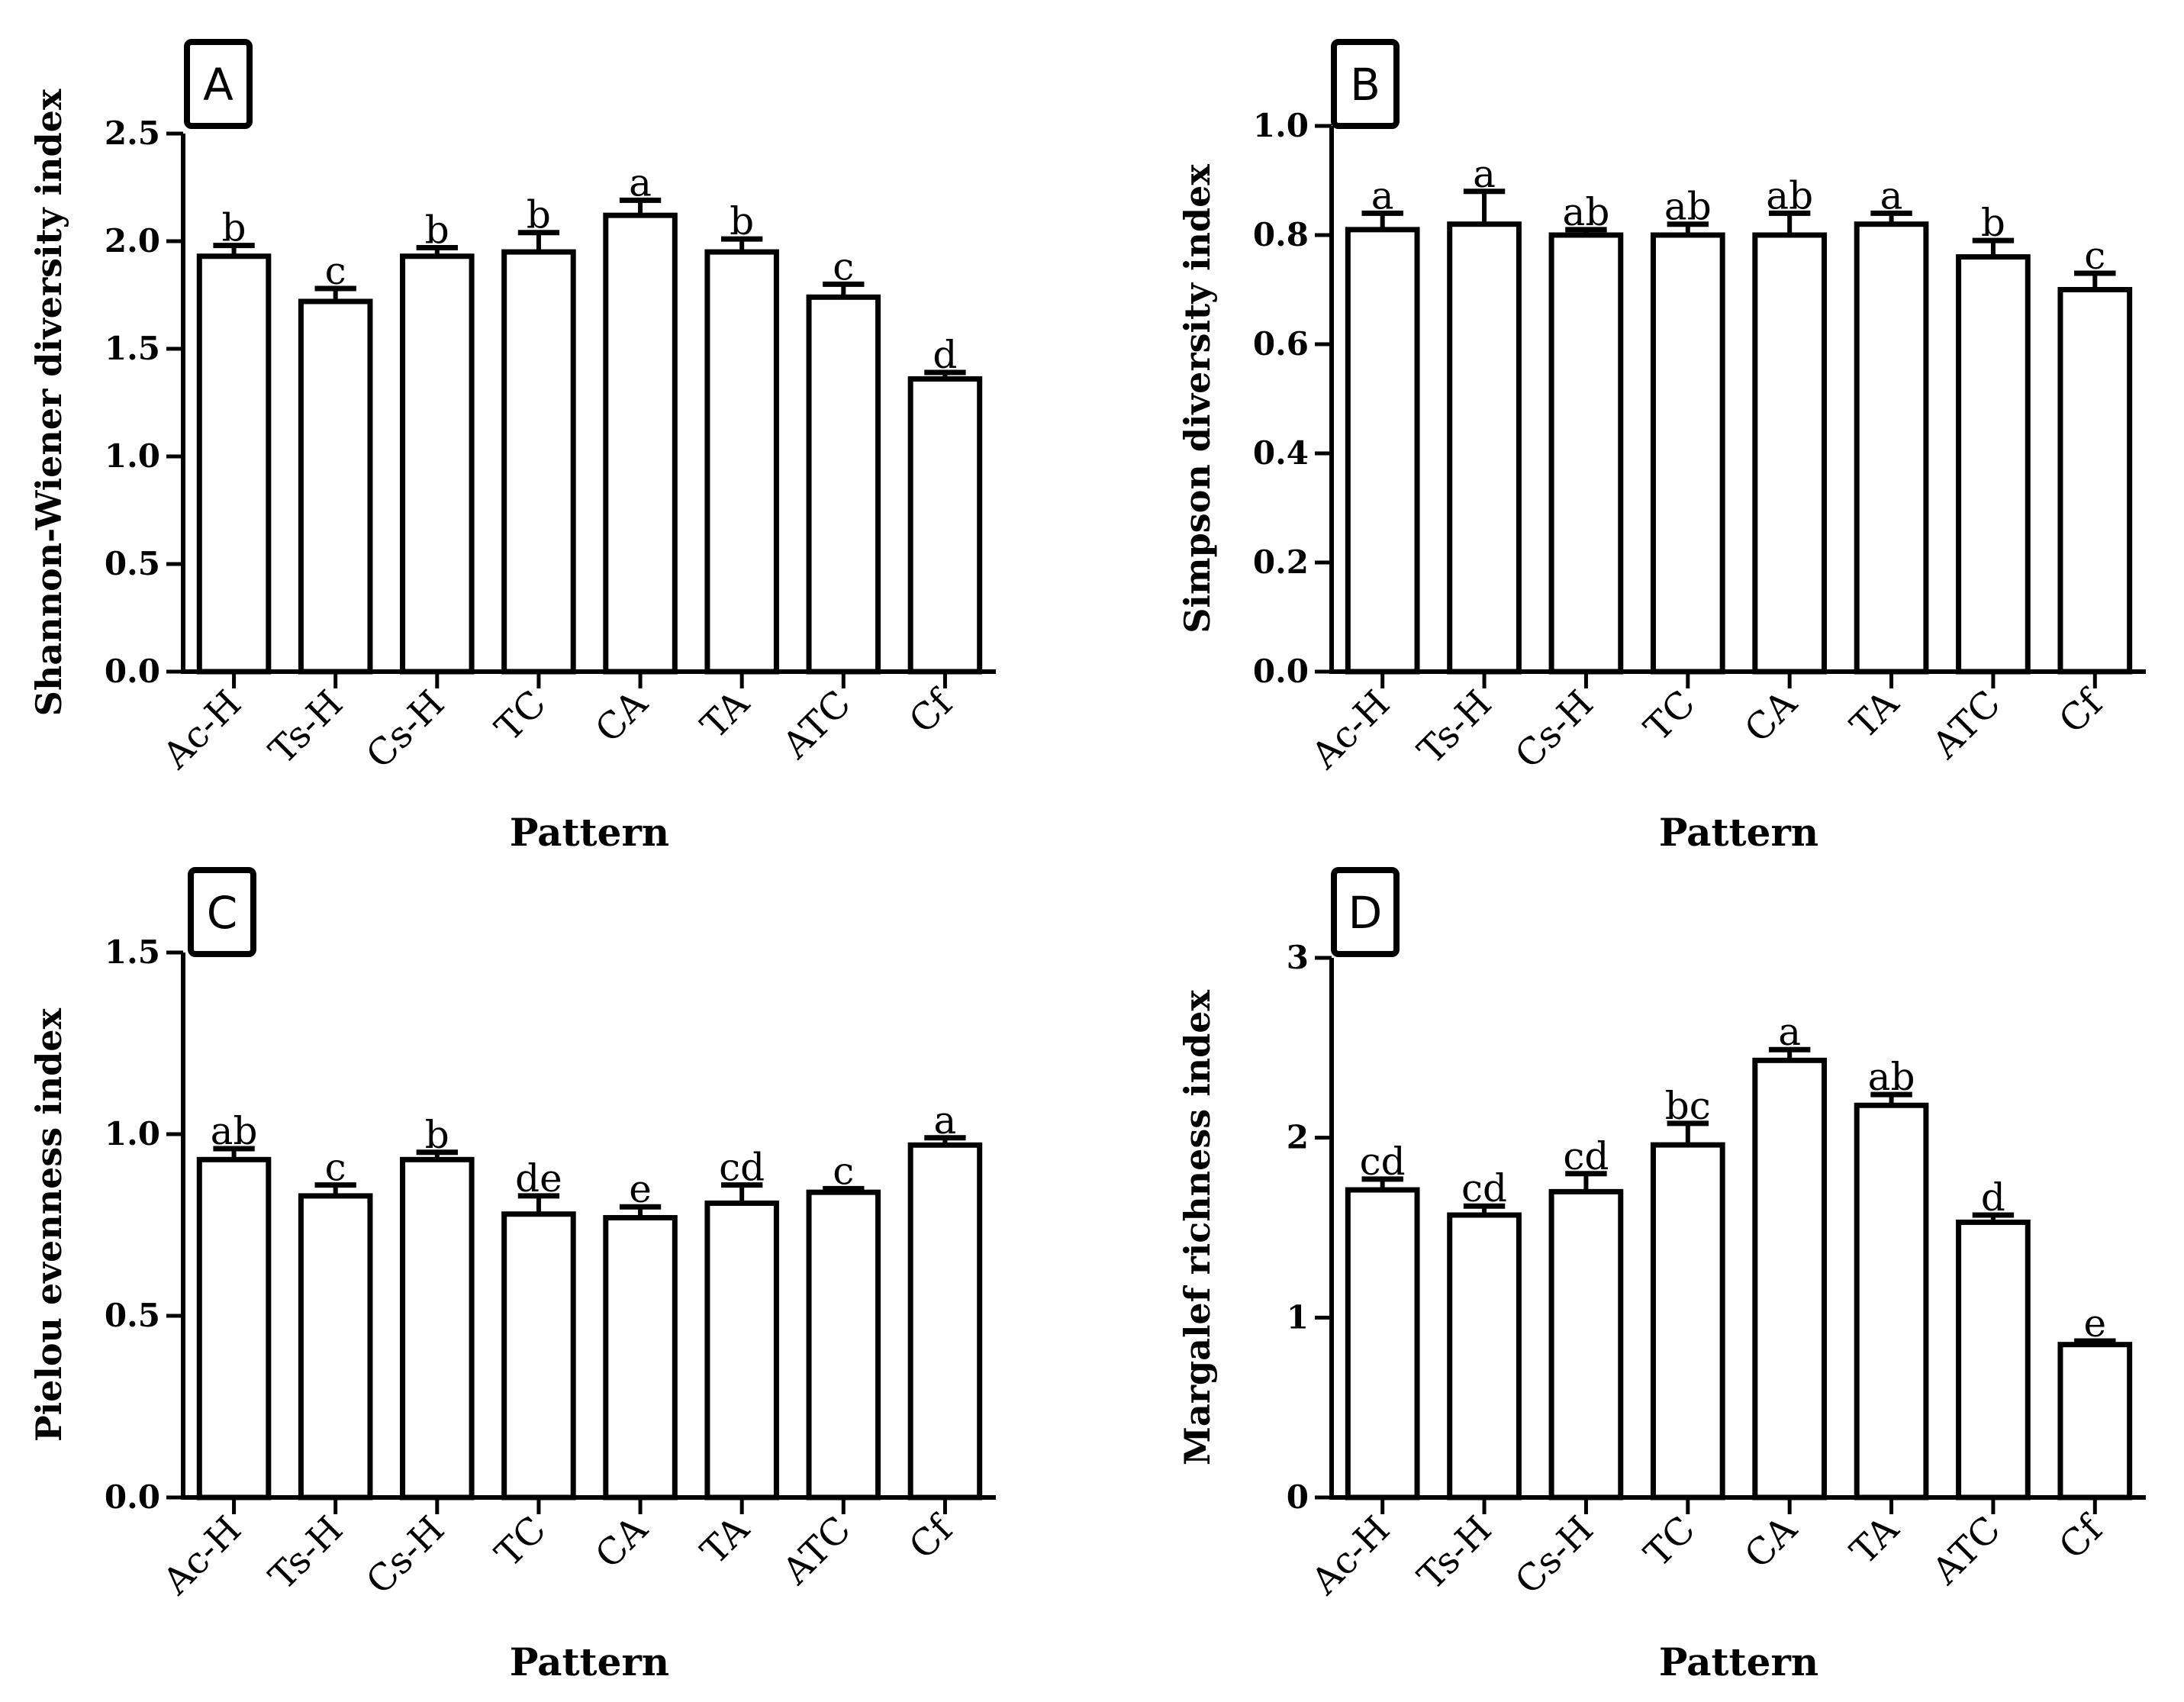 This screenshot has height=1702, width=2184. Describe the element at coordinates (48, 402) in the screenshot. I see `y-axis-label: Shannon-Wiener diversity index` at that location.